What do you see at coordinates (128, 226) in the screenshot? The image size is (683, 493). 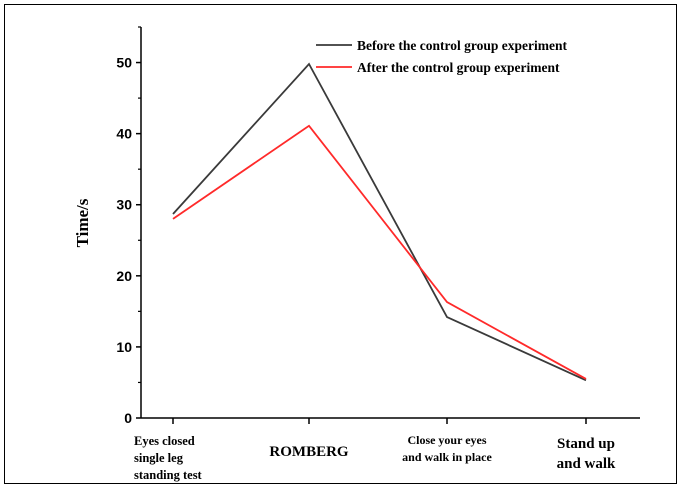 I see `y-ticks: 0 10 20 30 40 50` at bounding box center [128, 226].